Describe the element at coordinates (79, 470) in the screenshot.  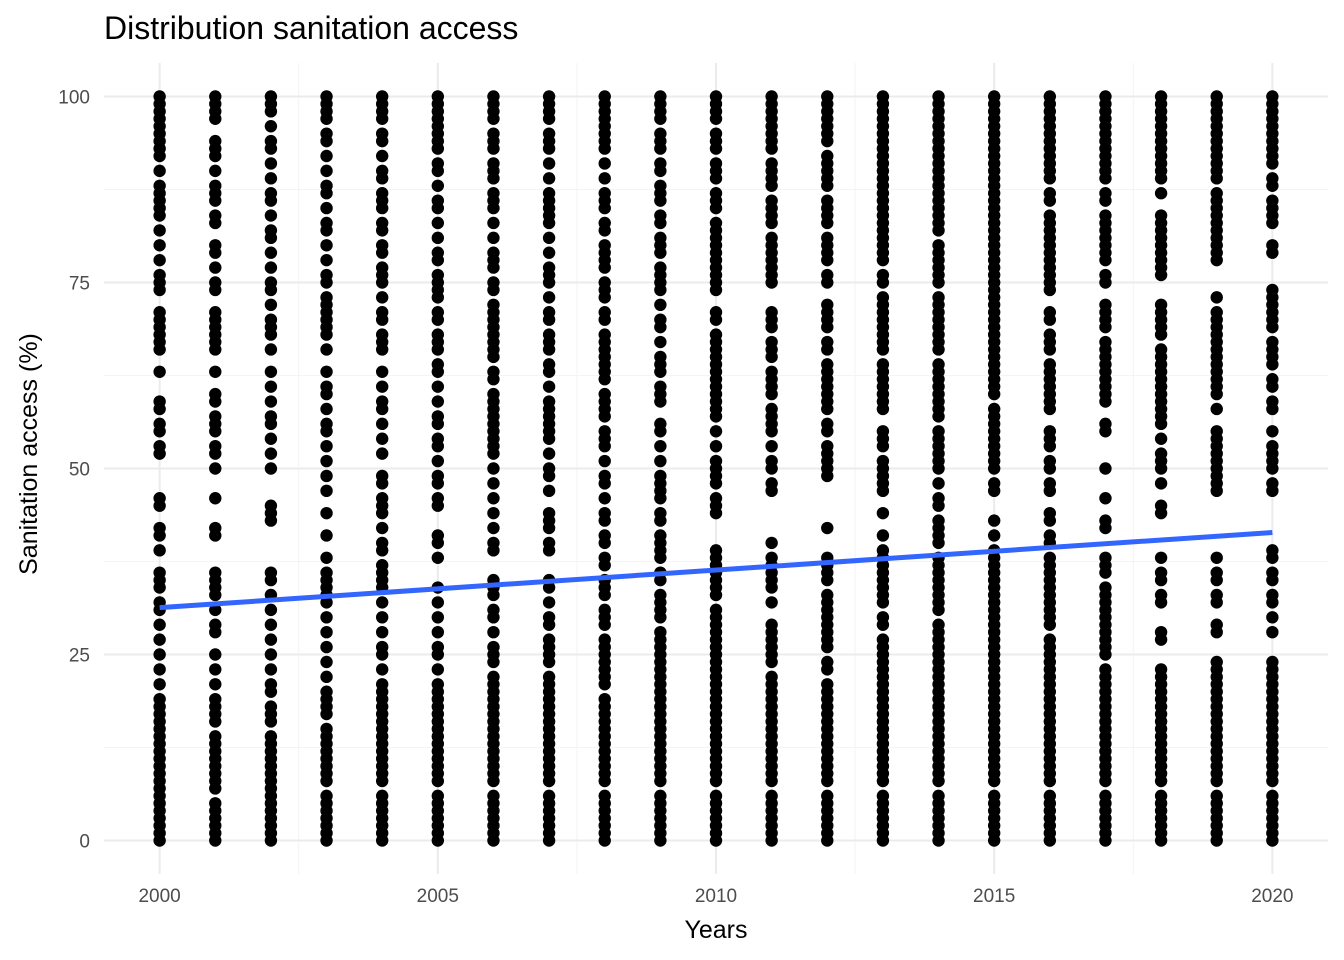
I see `y-tick-label: 50` at that location.